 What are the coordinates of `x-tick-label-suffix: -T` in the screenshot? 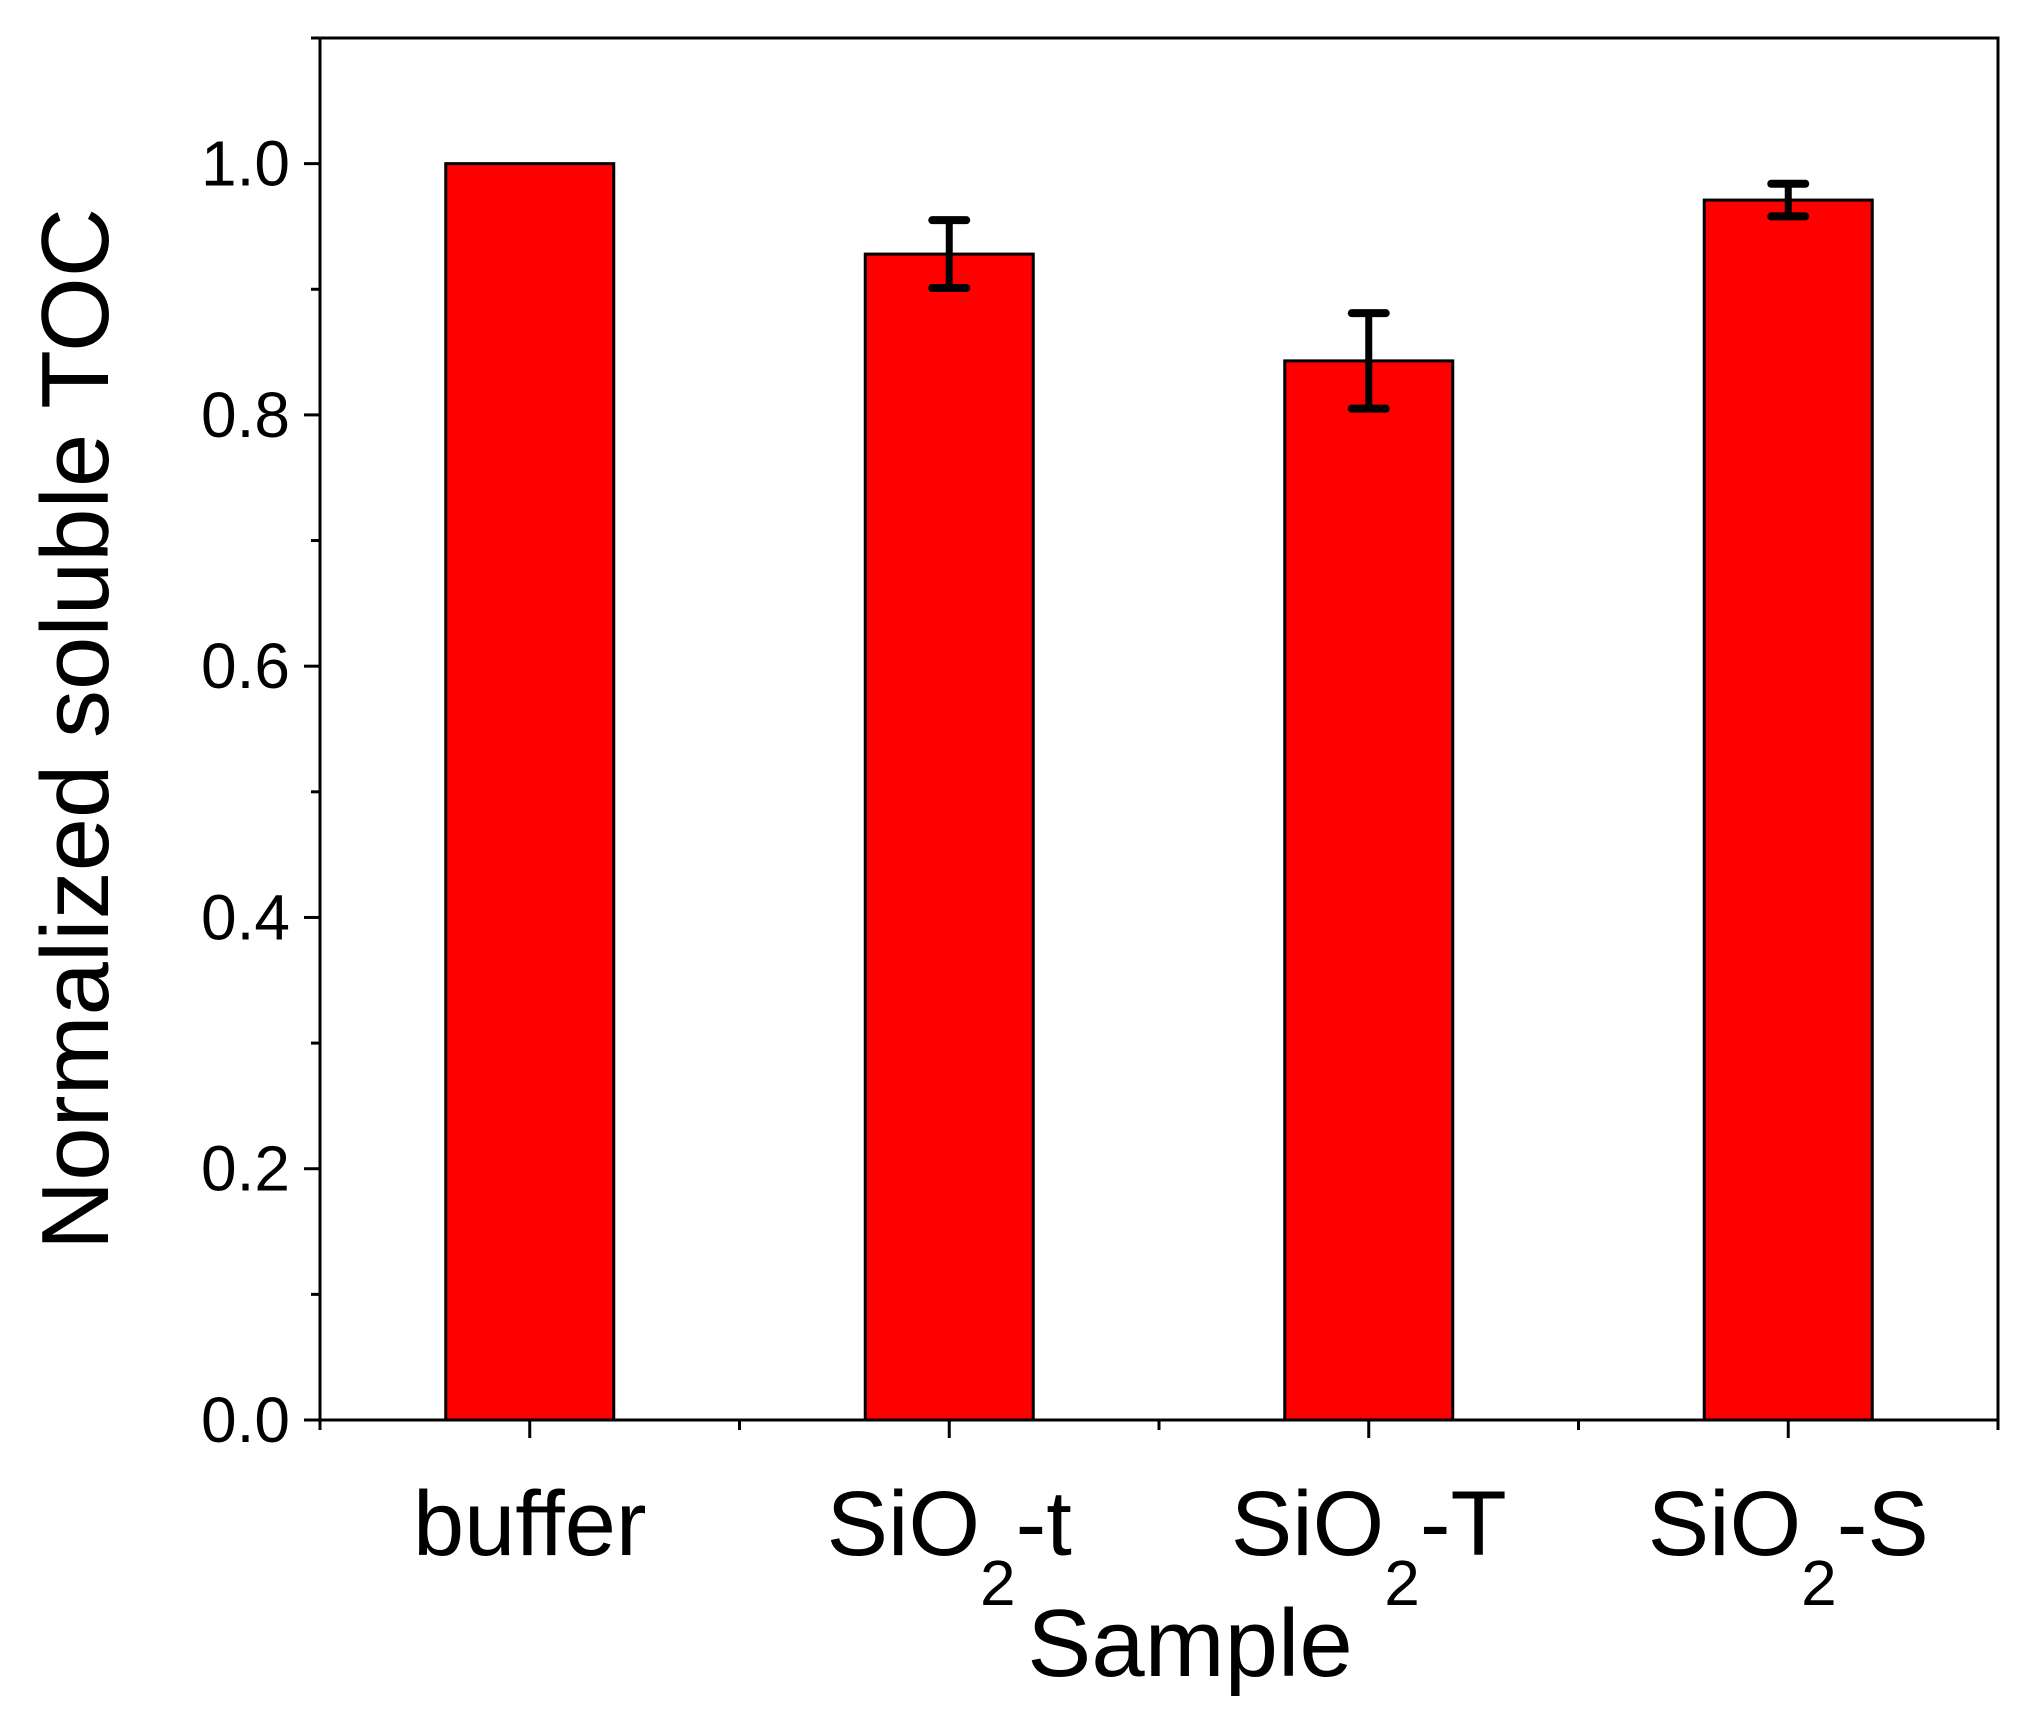 It's located at (1463, 1524).